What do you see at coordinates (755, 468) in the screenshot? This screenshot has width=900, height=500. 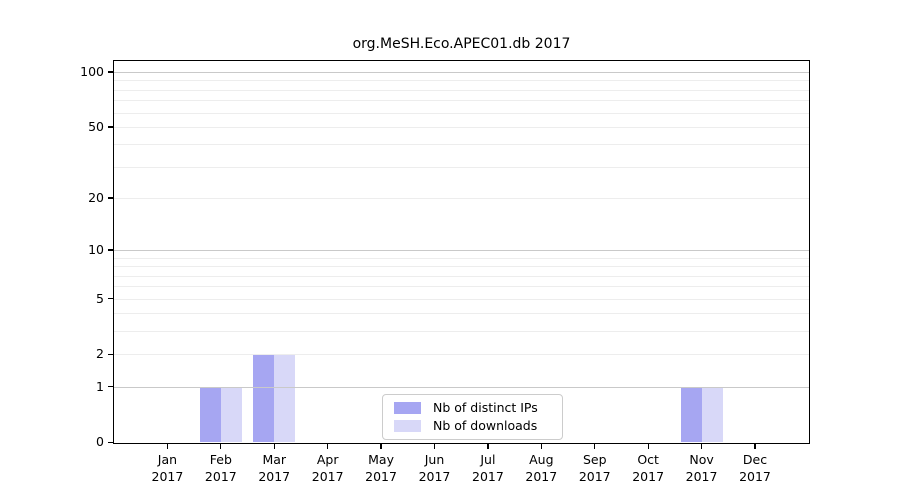 I see `x-axis-tick-label: Dec 2017` at bounding box center [755, 468].